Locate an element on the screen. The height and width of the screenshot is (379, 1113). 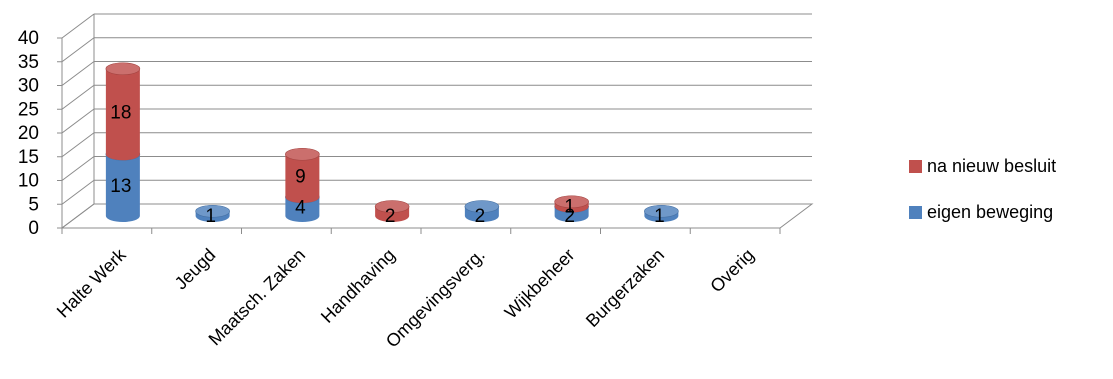
y-tick-label: 20 is located at coordinates (28, 133).